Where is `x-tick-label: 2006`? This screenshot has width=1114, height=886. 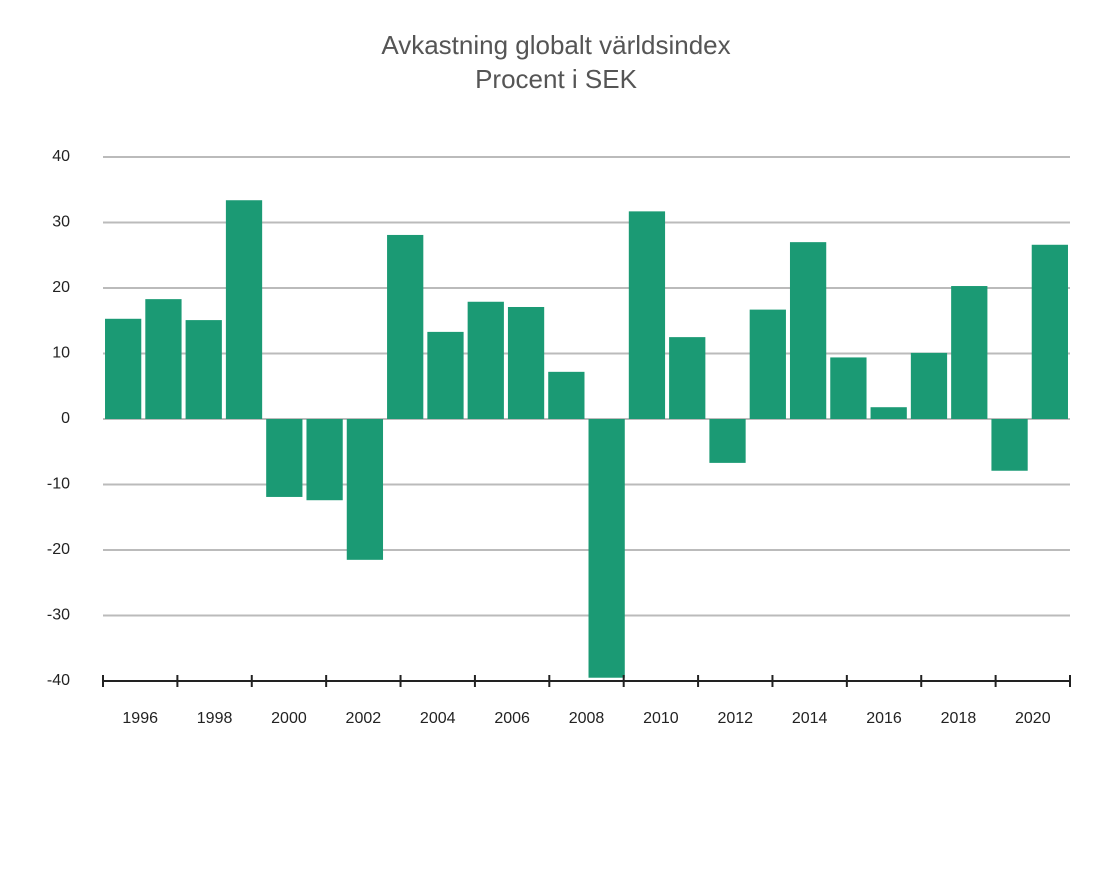
x-tick-label: 2006 is located at coordinates (512, 718).